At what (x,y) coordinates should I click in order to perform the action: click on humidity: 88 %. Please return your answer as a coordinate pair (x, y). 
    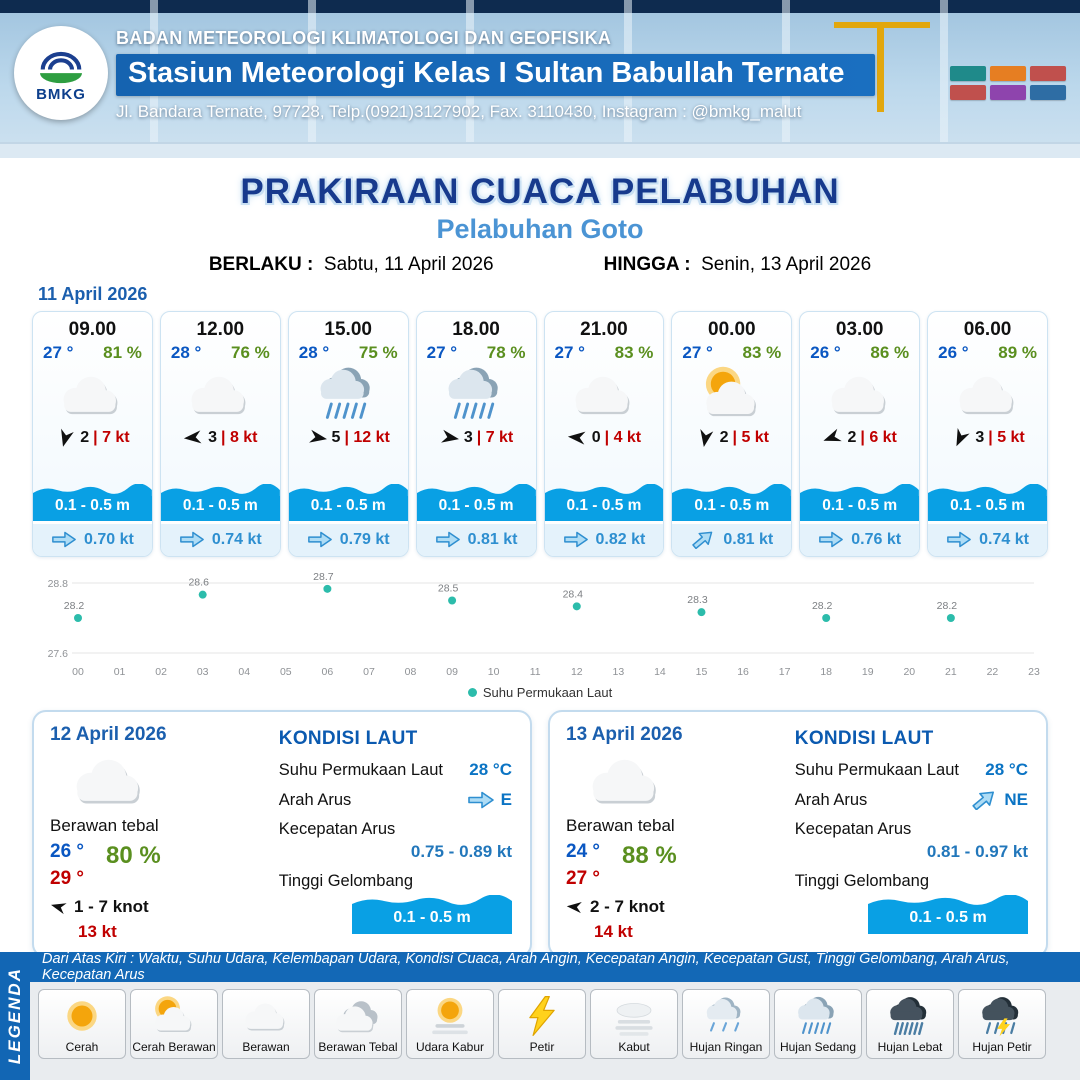
    Looking at the image, I should click on (649, 855).